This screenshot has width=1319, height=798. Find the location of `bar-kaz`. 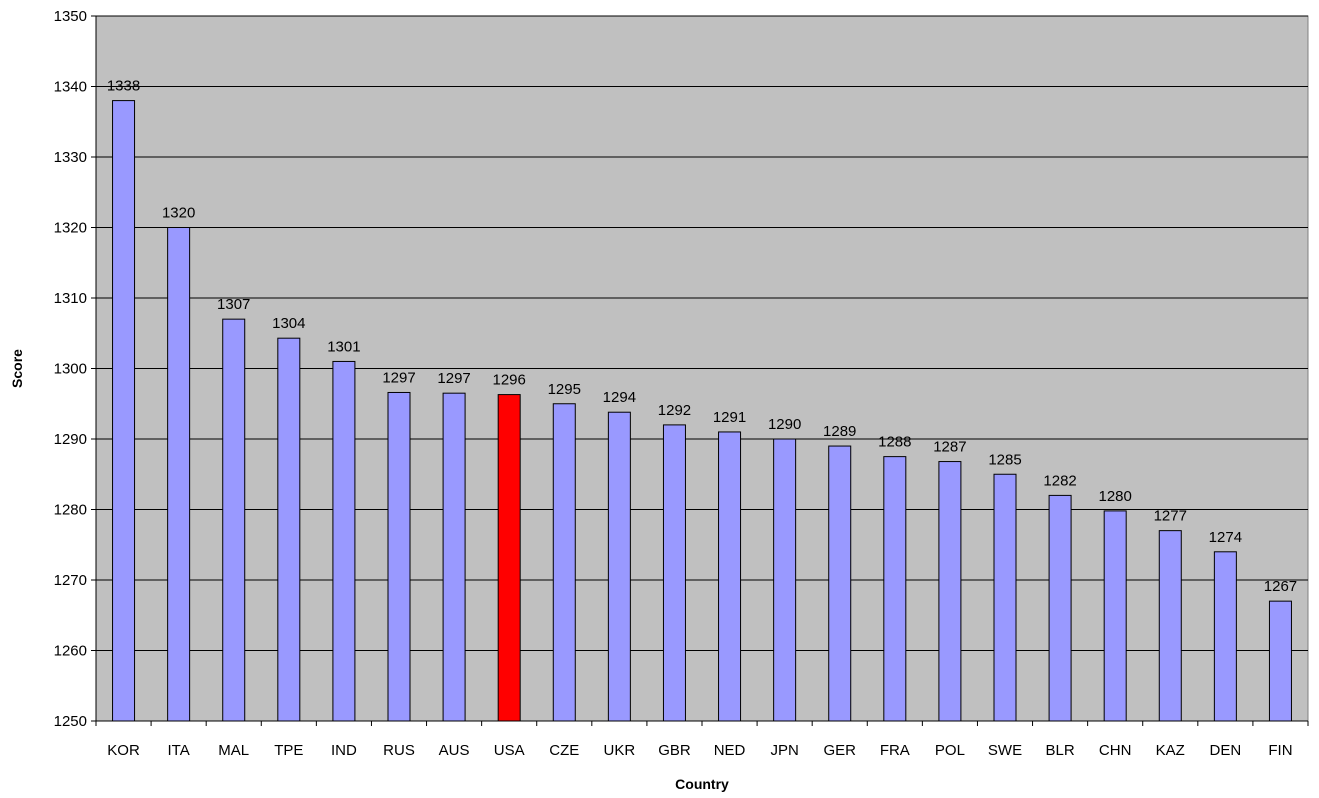

bar-kaz is located at coordinates (1170, 626).